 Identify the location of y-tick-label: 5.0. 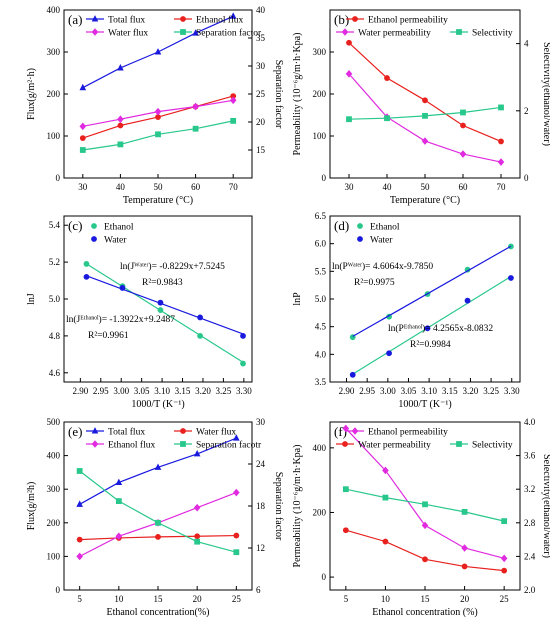
(55, 299).